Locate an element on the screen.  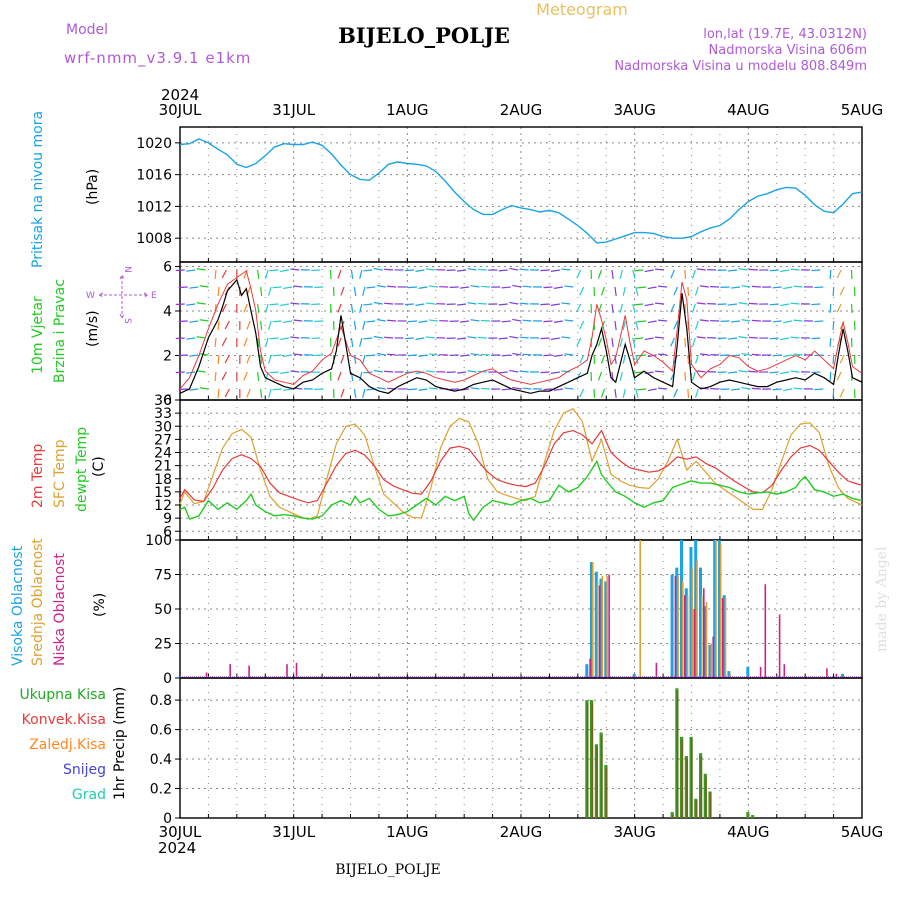
y-tick-label: 0.4 is located at coordinates (161, 760).